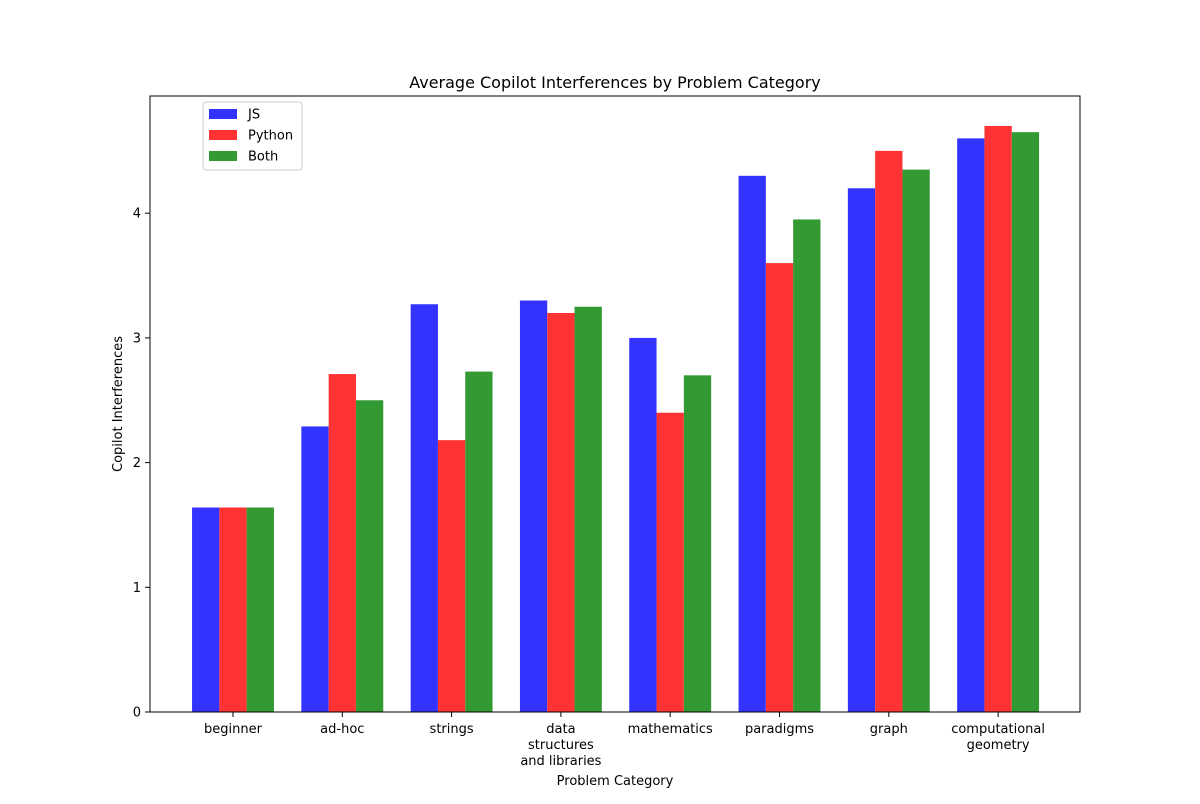  I want to click on x-axis-label: Problem Category, so click(615, 781).